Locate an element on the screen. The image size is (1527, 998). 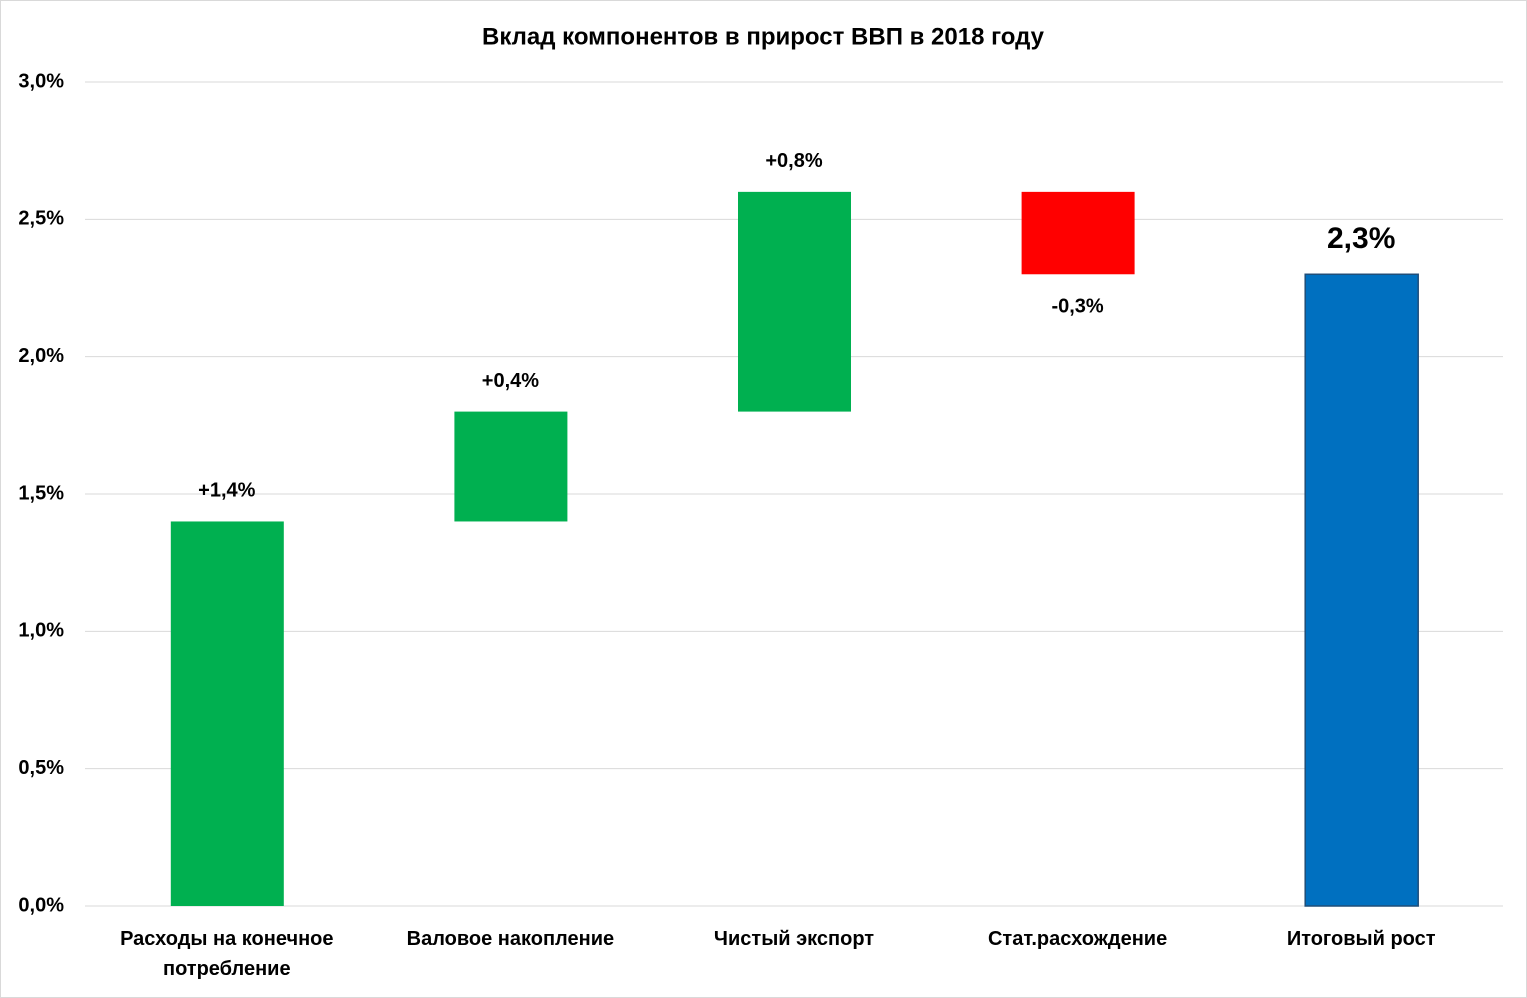
value-label: +1,4% is located at coordinates (226, 491).